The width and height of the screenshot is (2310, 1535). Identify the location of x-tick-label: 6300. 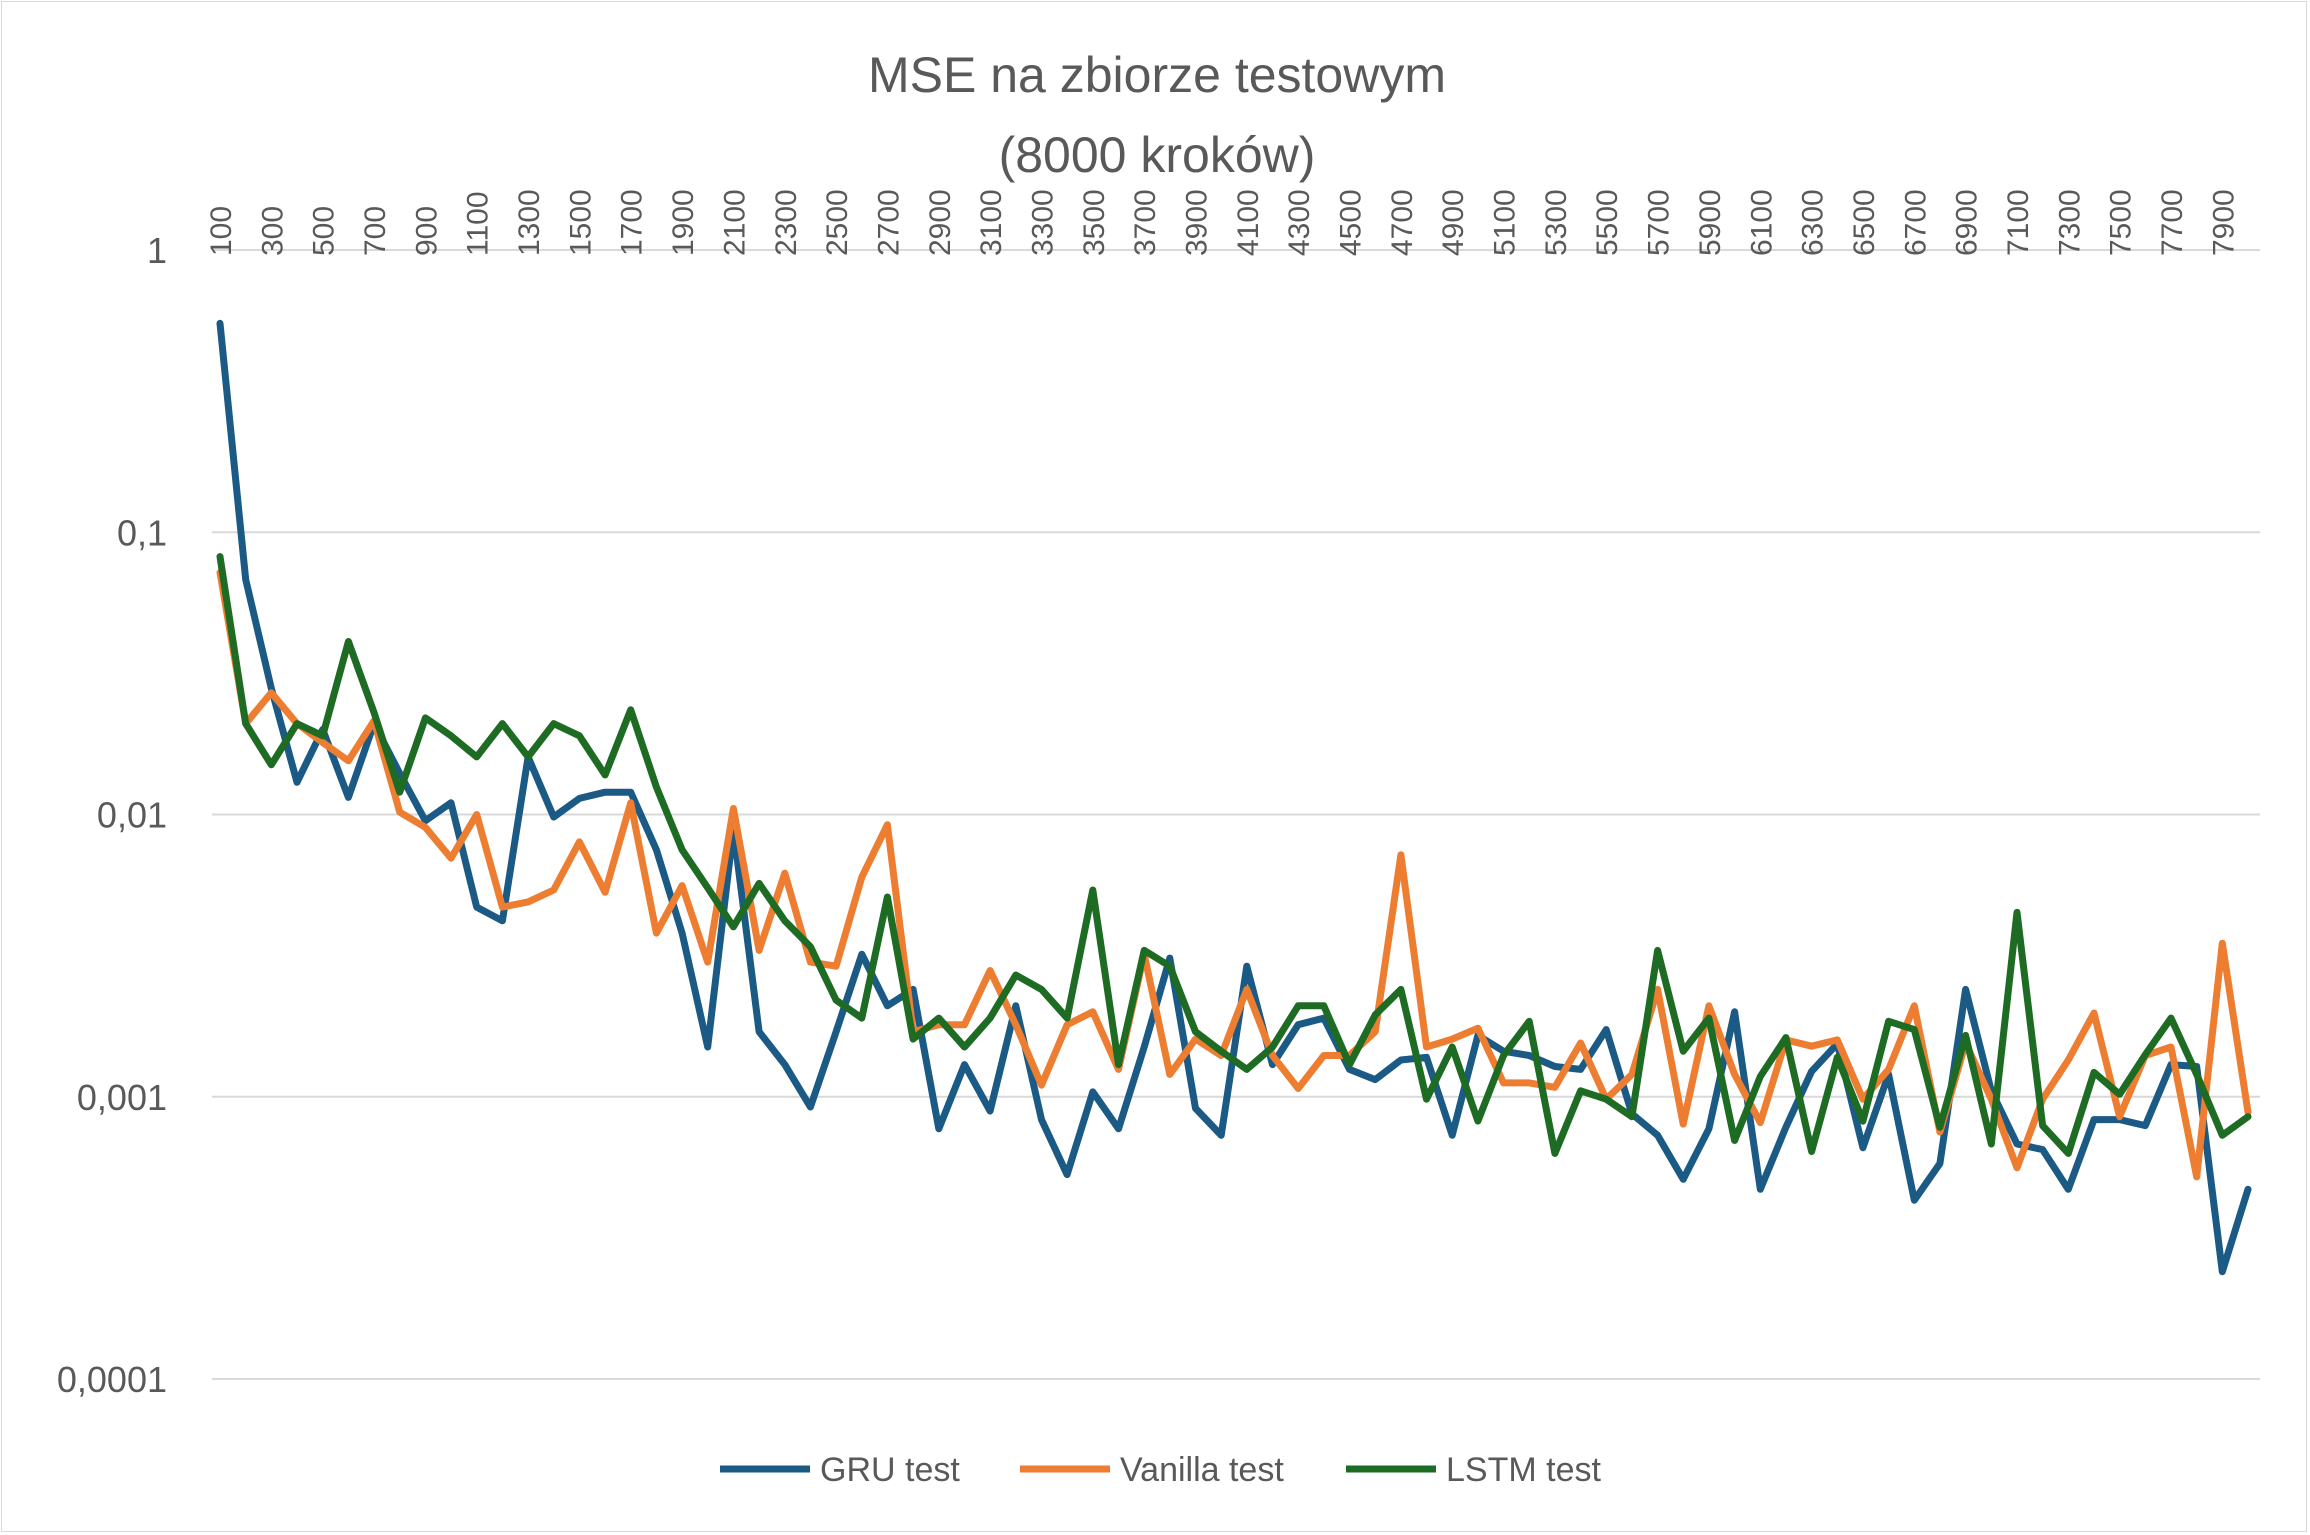
(1813, 222).